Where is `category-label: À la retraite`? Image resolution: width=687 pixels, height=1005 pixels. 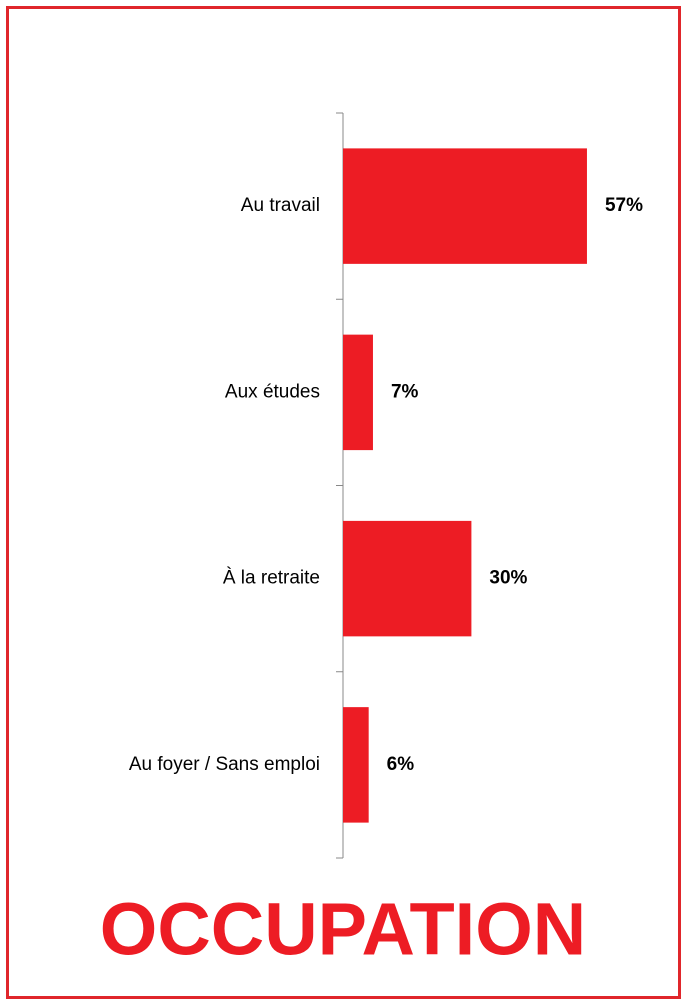
category-label: À la retraite is located at coordinates (271, 578).